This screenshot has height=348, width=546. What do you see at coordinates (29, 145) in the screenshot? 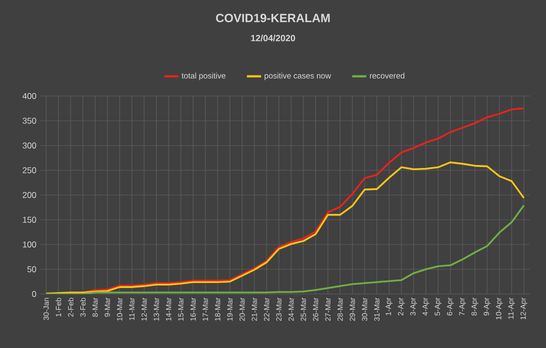
I see `y-tick-label: 300` at bounding box center [29, 145].